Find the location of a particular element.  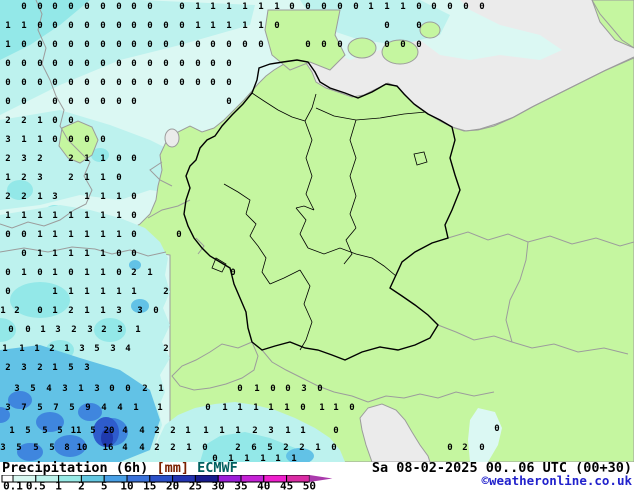

map-title: Precipitation (6h) is located at coordinates (75, 468).